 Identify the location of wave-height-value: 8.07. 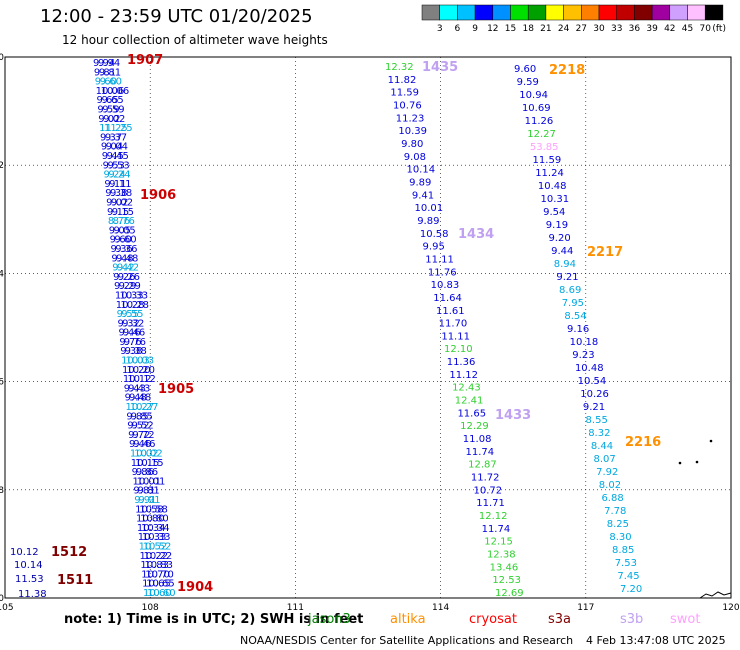
(605, 459).